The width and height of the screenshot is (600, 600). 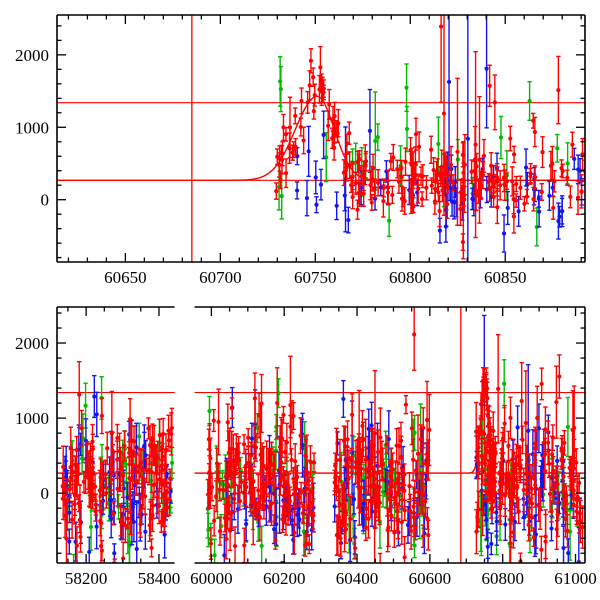 What do you see at coordinates (575, 578) in the screenshot?
I see `x-tick-label: 61000` at bounding box center [575, 578].